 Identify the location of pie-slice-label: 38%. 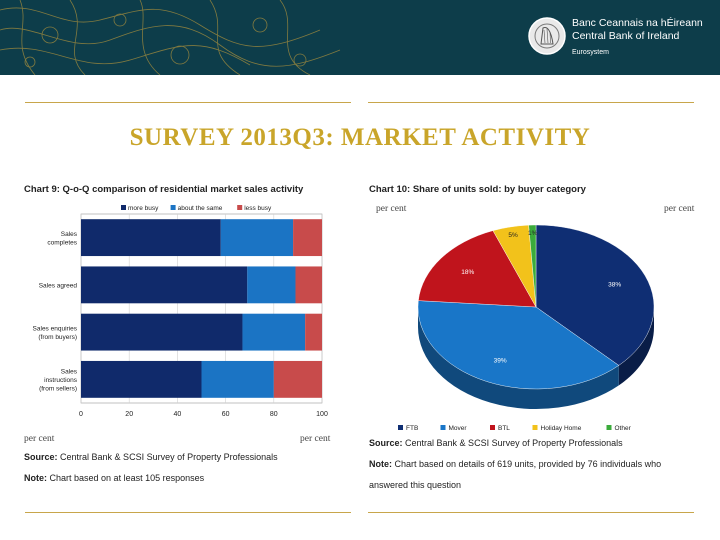
(614, 285).